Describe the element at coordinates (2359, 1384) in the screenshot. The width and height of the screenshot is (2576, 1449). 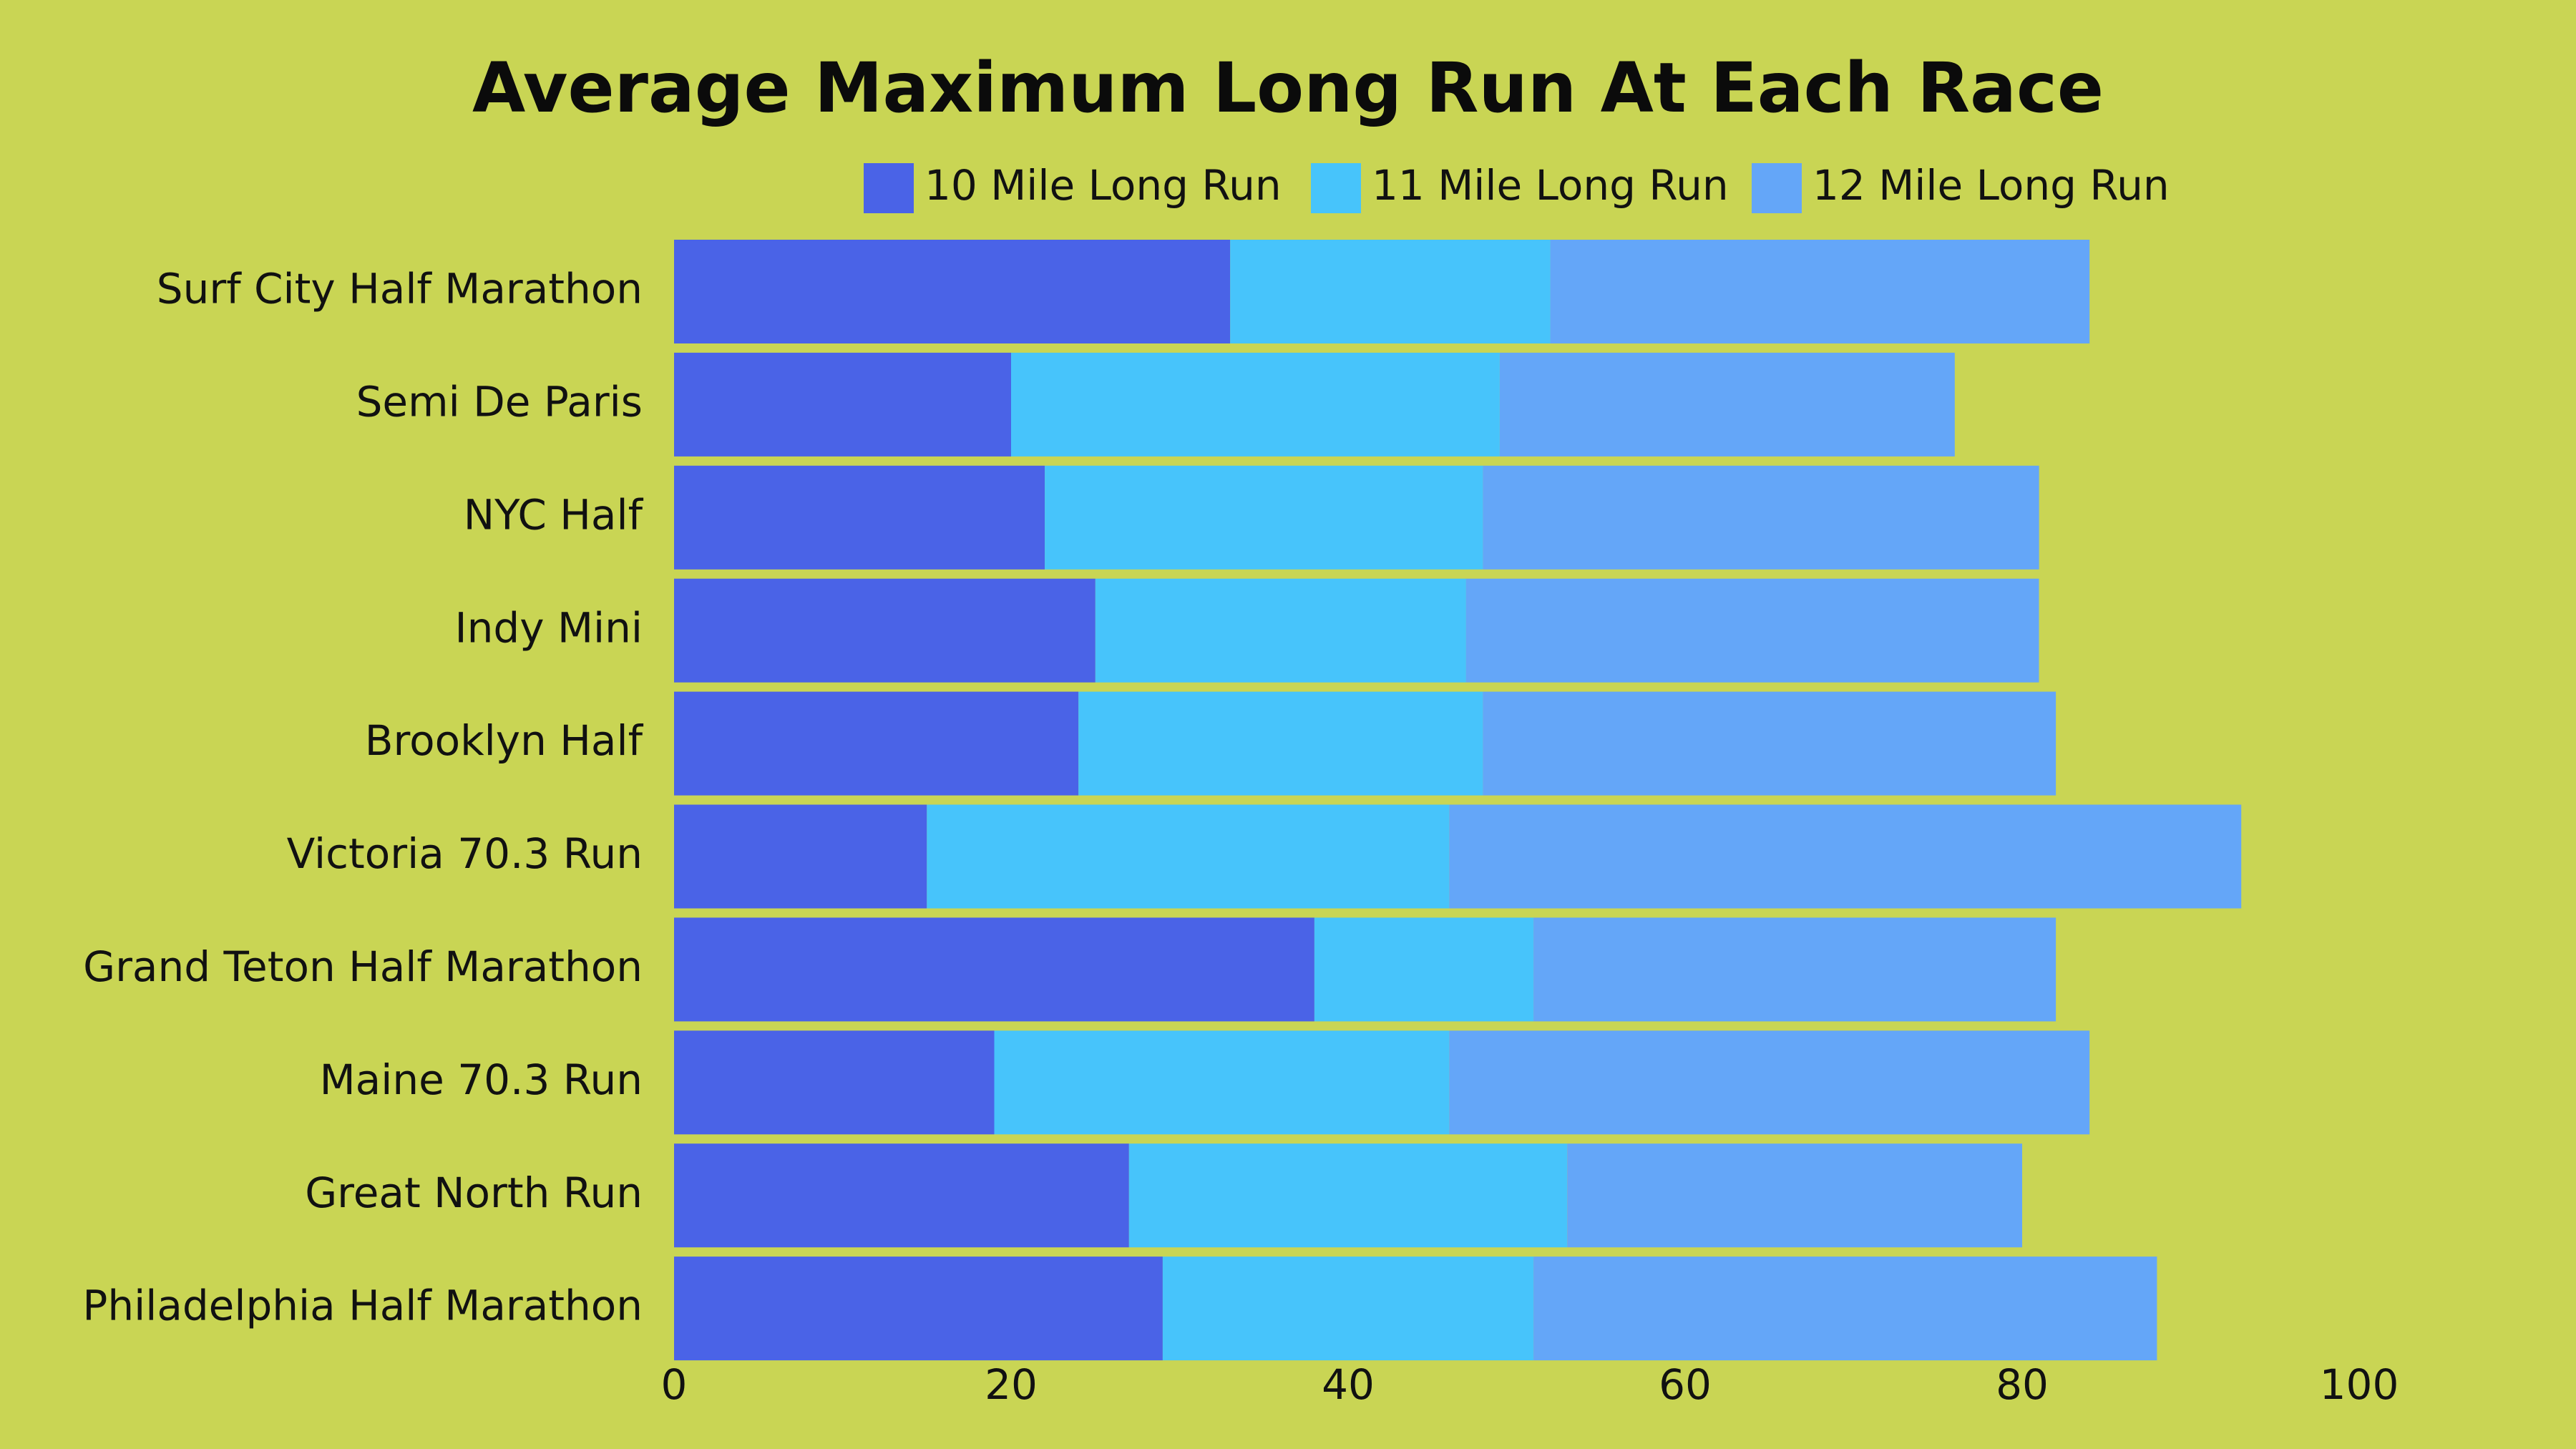
I see `x-tick-label: 100` at that location.